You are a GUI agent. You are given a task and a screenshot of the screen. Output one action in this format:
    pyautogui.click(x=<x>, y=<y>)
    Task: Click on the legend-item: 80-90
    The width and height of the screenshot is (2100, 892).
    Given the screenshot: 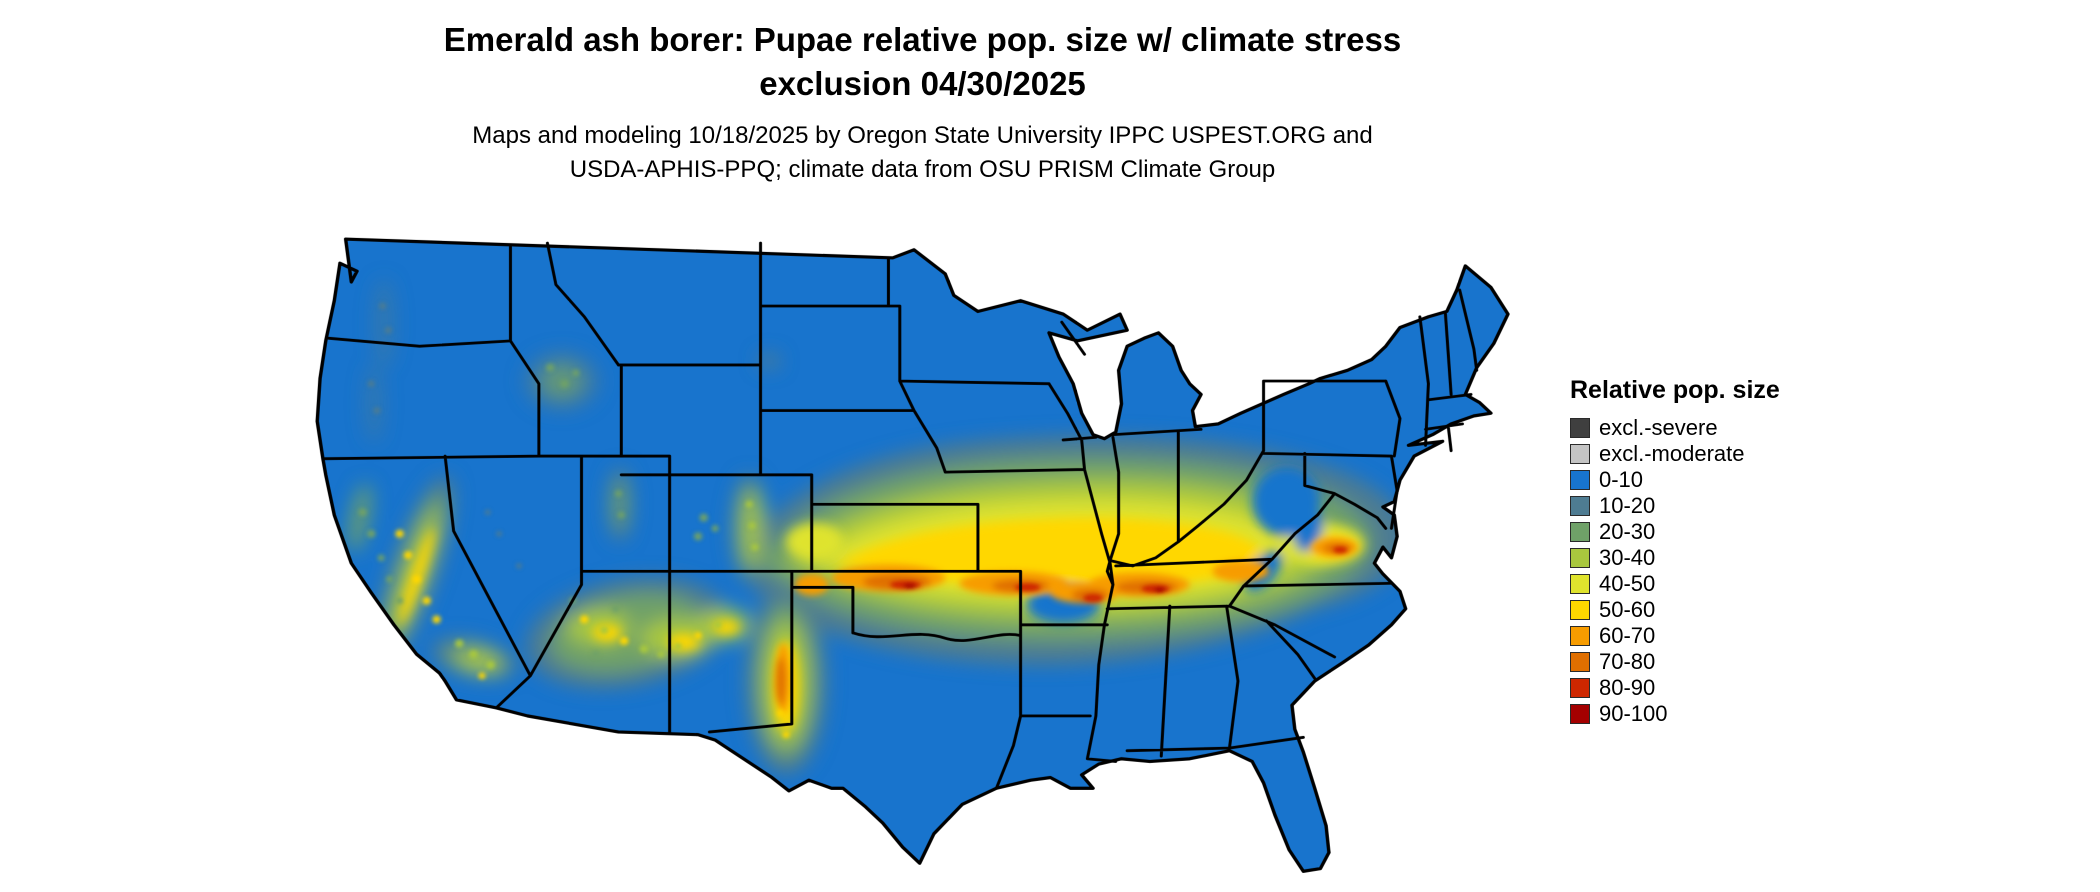 What is the action you would take?
    pyautogui.click(x=1675, y=688)
    